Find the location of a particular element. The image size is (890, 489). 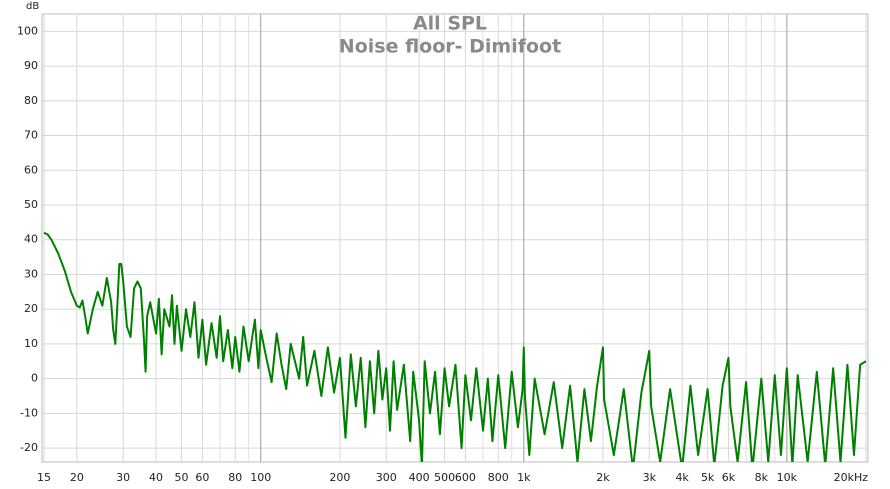

y-tick-label: 60 is located at coordinates (31, 169).